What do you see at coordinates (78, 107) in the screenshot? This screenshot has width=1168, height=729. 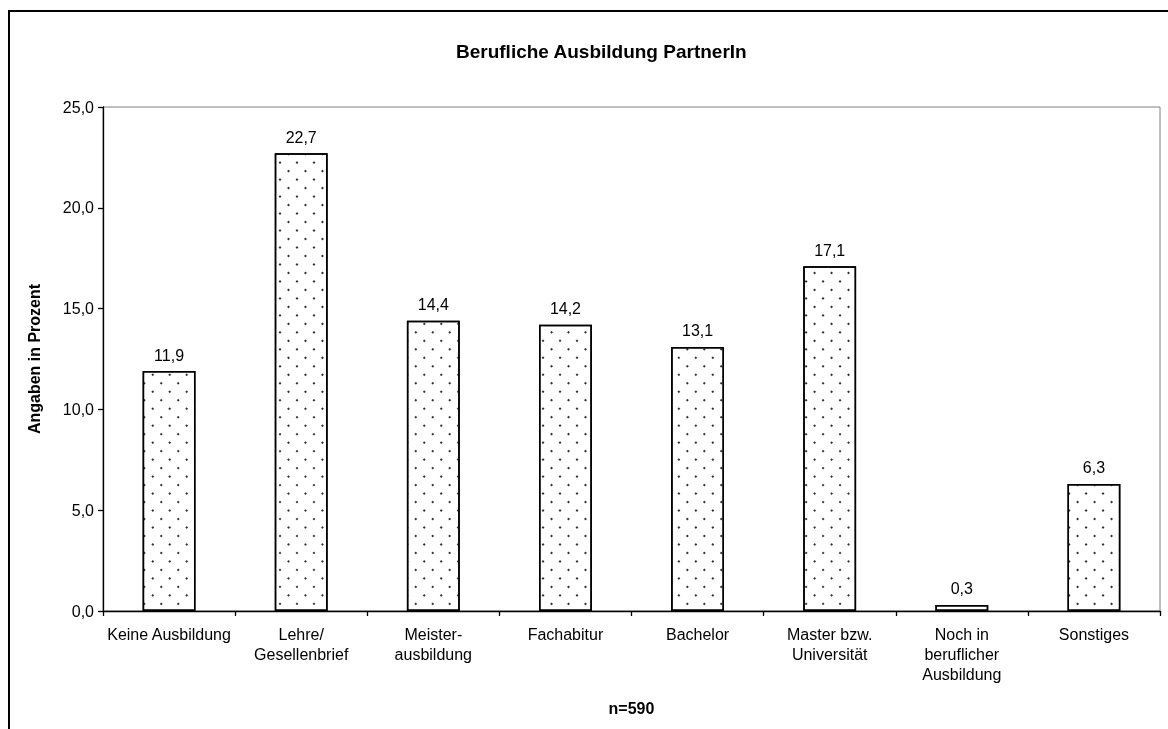 I see `y-tick-label: 25,0` at bounding box center [78, 107].